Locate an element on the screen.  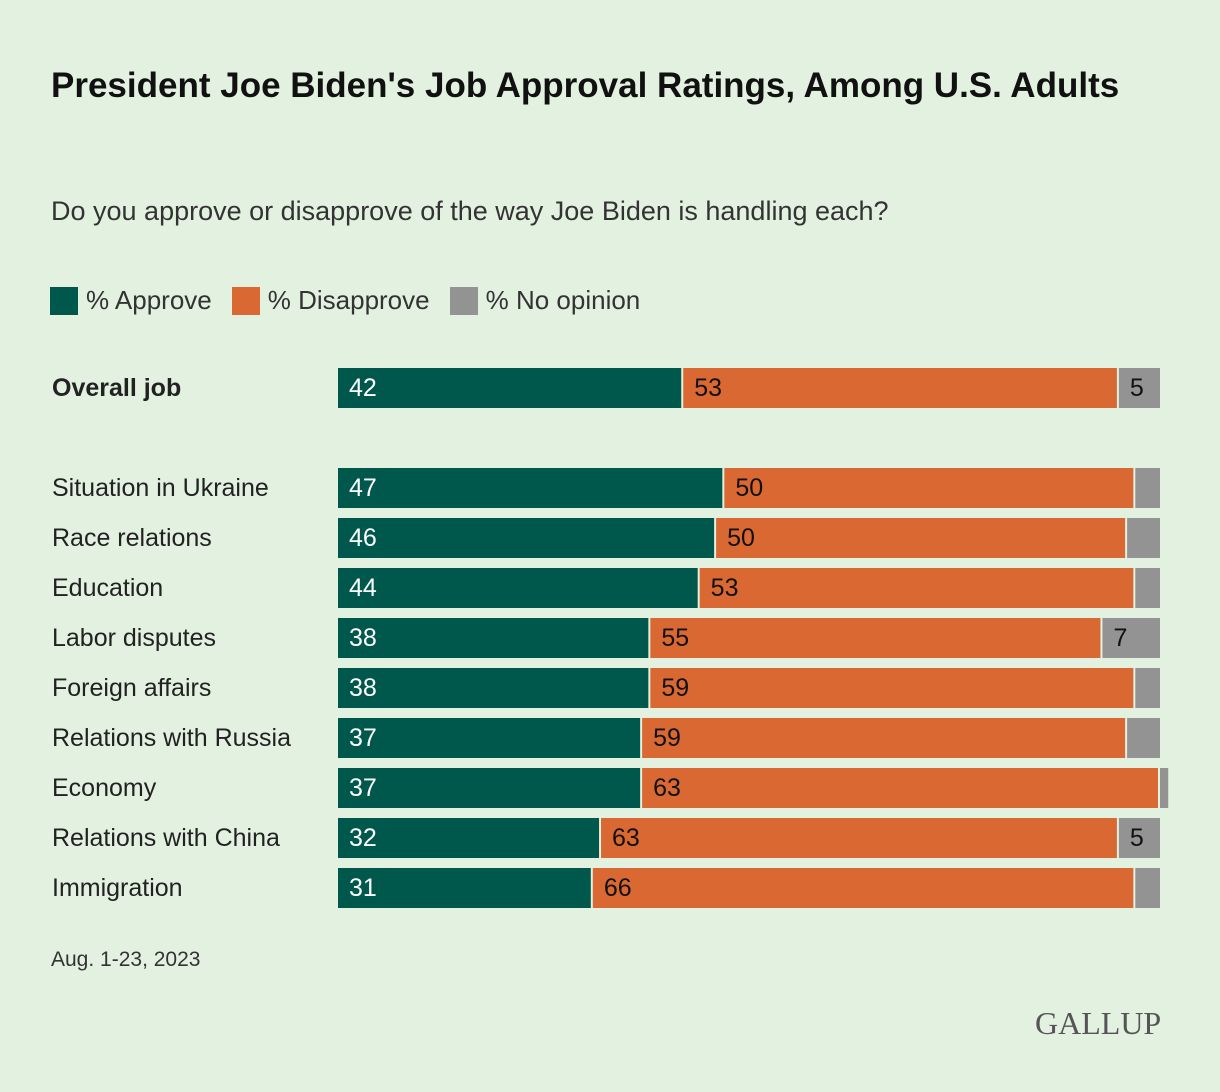
legend-label: % Disapprove is located at coordinates (348, 300).